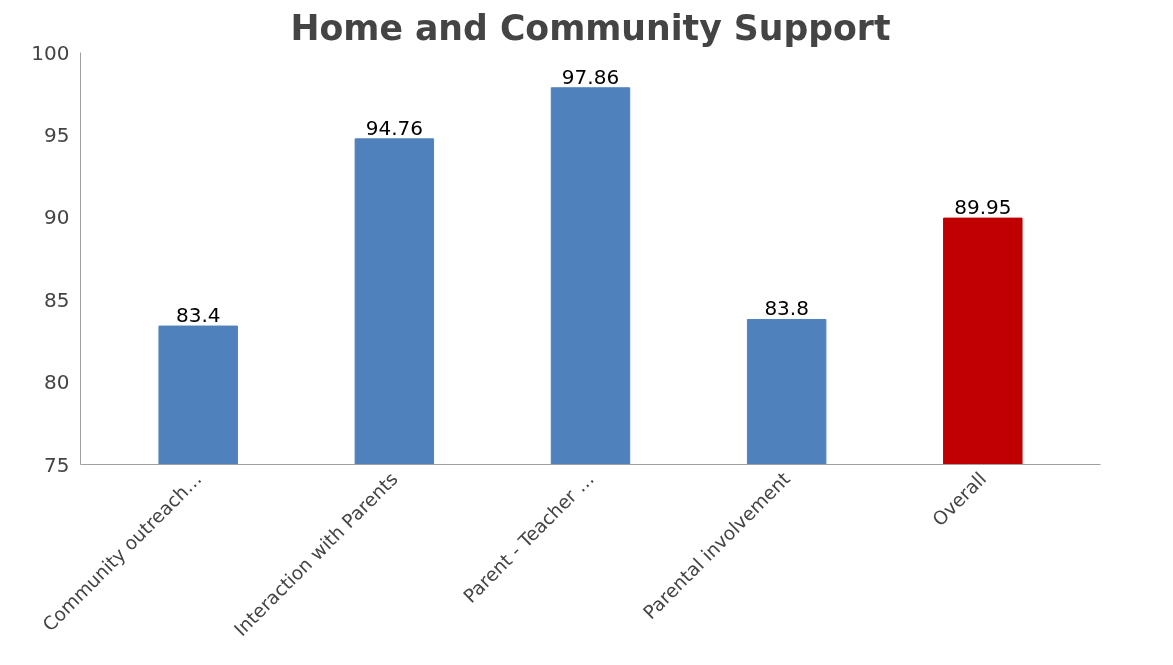 The height and width of the screenshot is (665, 1173). What do you see at coordinates (57, 299) in the screenshot?
I see `y-tick-label: 85` at bounding box center [57, 299].